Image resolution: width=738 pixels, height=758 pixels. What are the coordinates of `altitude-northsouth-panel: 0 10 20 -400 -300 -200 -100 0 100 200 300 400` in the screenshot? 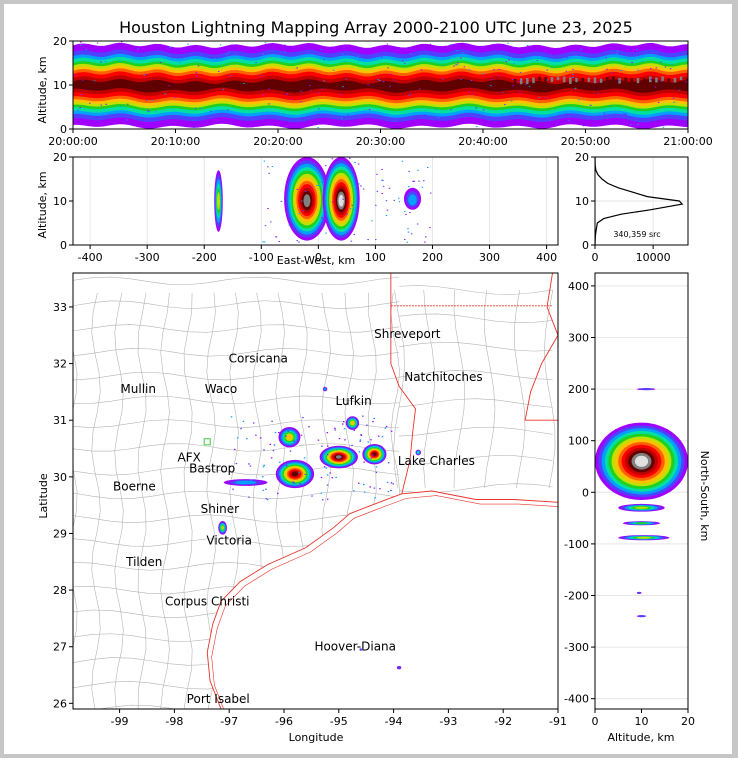 It's located at (629, 500).